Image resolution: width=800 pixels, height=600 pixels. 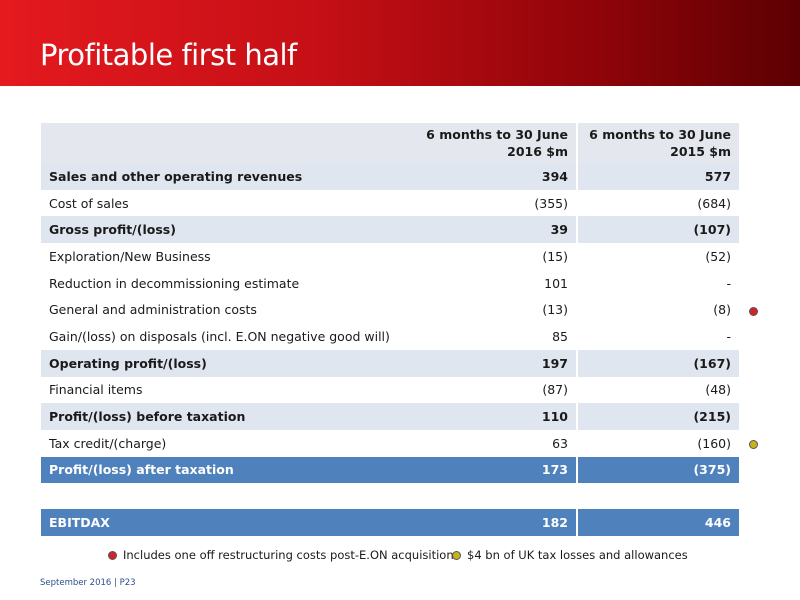 I want to click on value-2015: 446, so click(x=658, y=522).